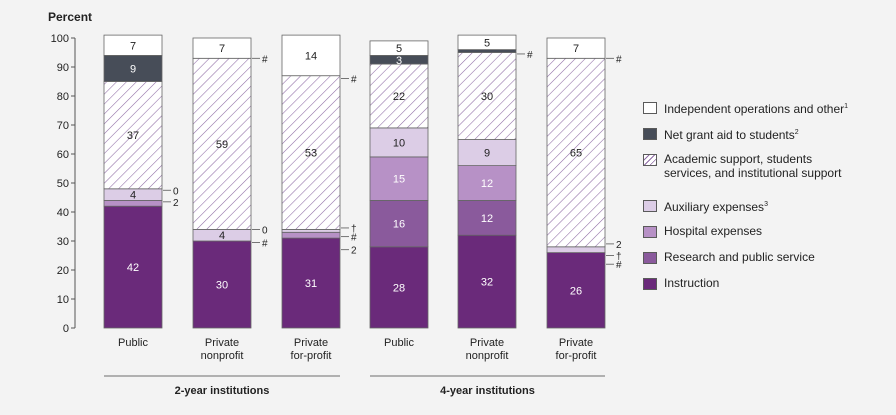  I want to click on legend-label: Independent operations and other1, so click(756, 109).